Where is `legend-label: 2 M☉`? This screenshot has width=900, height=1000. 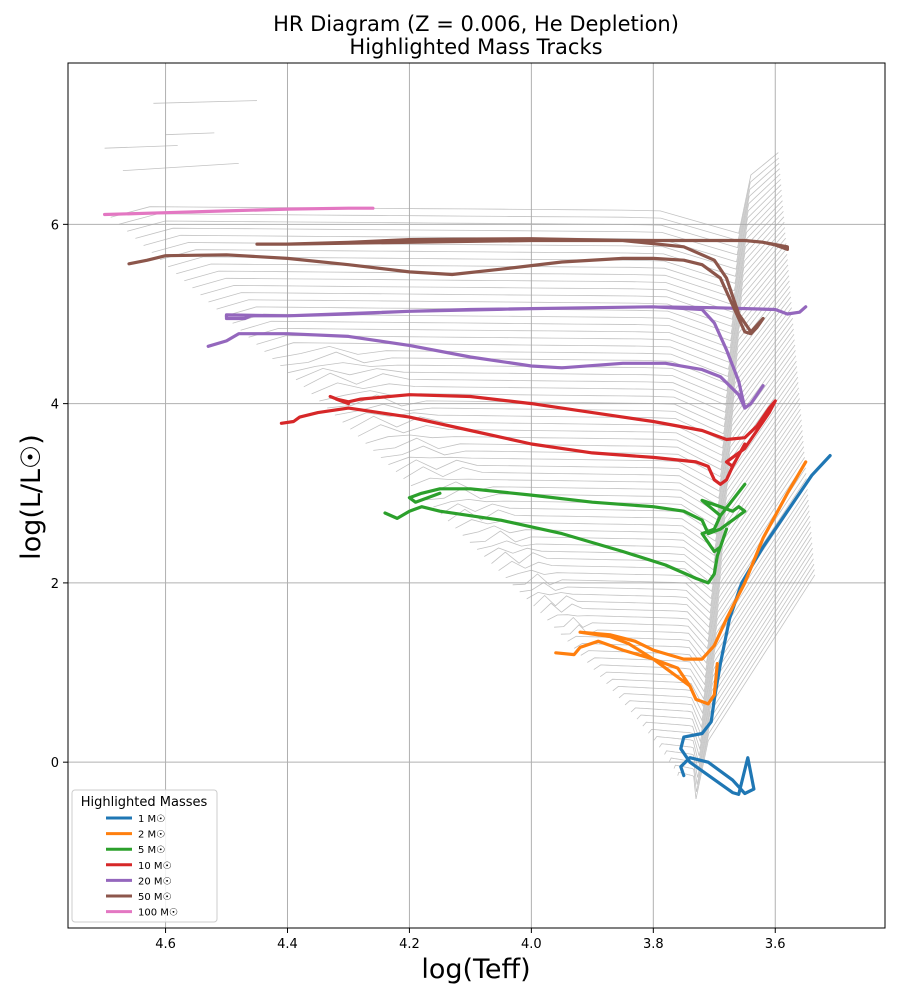 legend-label: 2 M☉ is located at coordinates (151, 835).